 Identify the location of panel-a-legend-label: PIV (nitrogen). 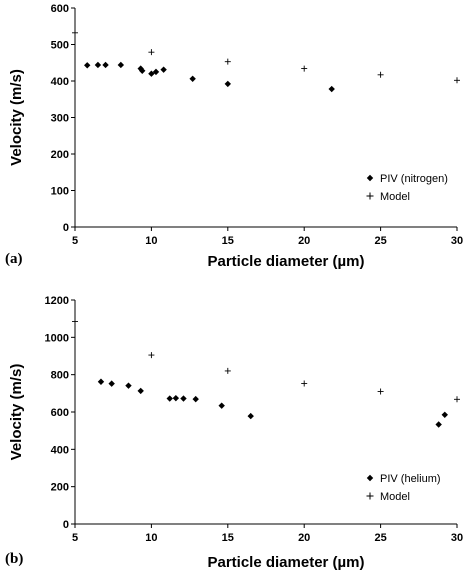
(414, 179).